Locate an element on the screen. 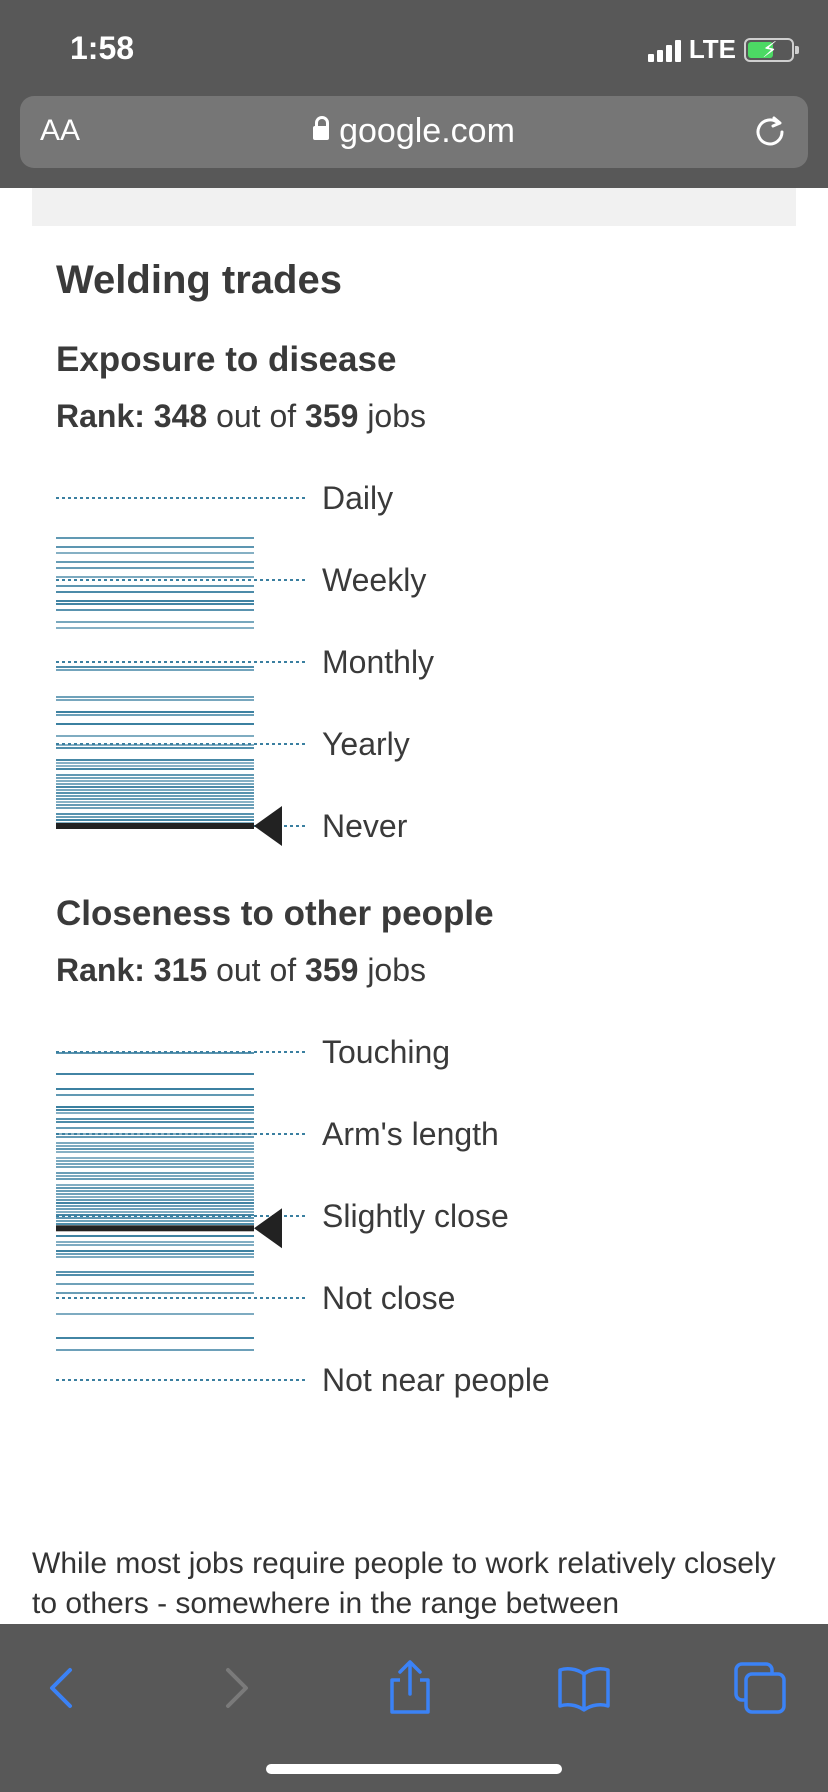 The image size is (828, 1792). rank-exposure: Rank: 348 out of 359 jobs is located at coordinates (241, 416).